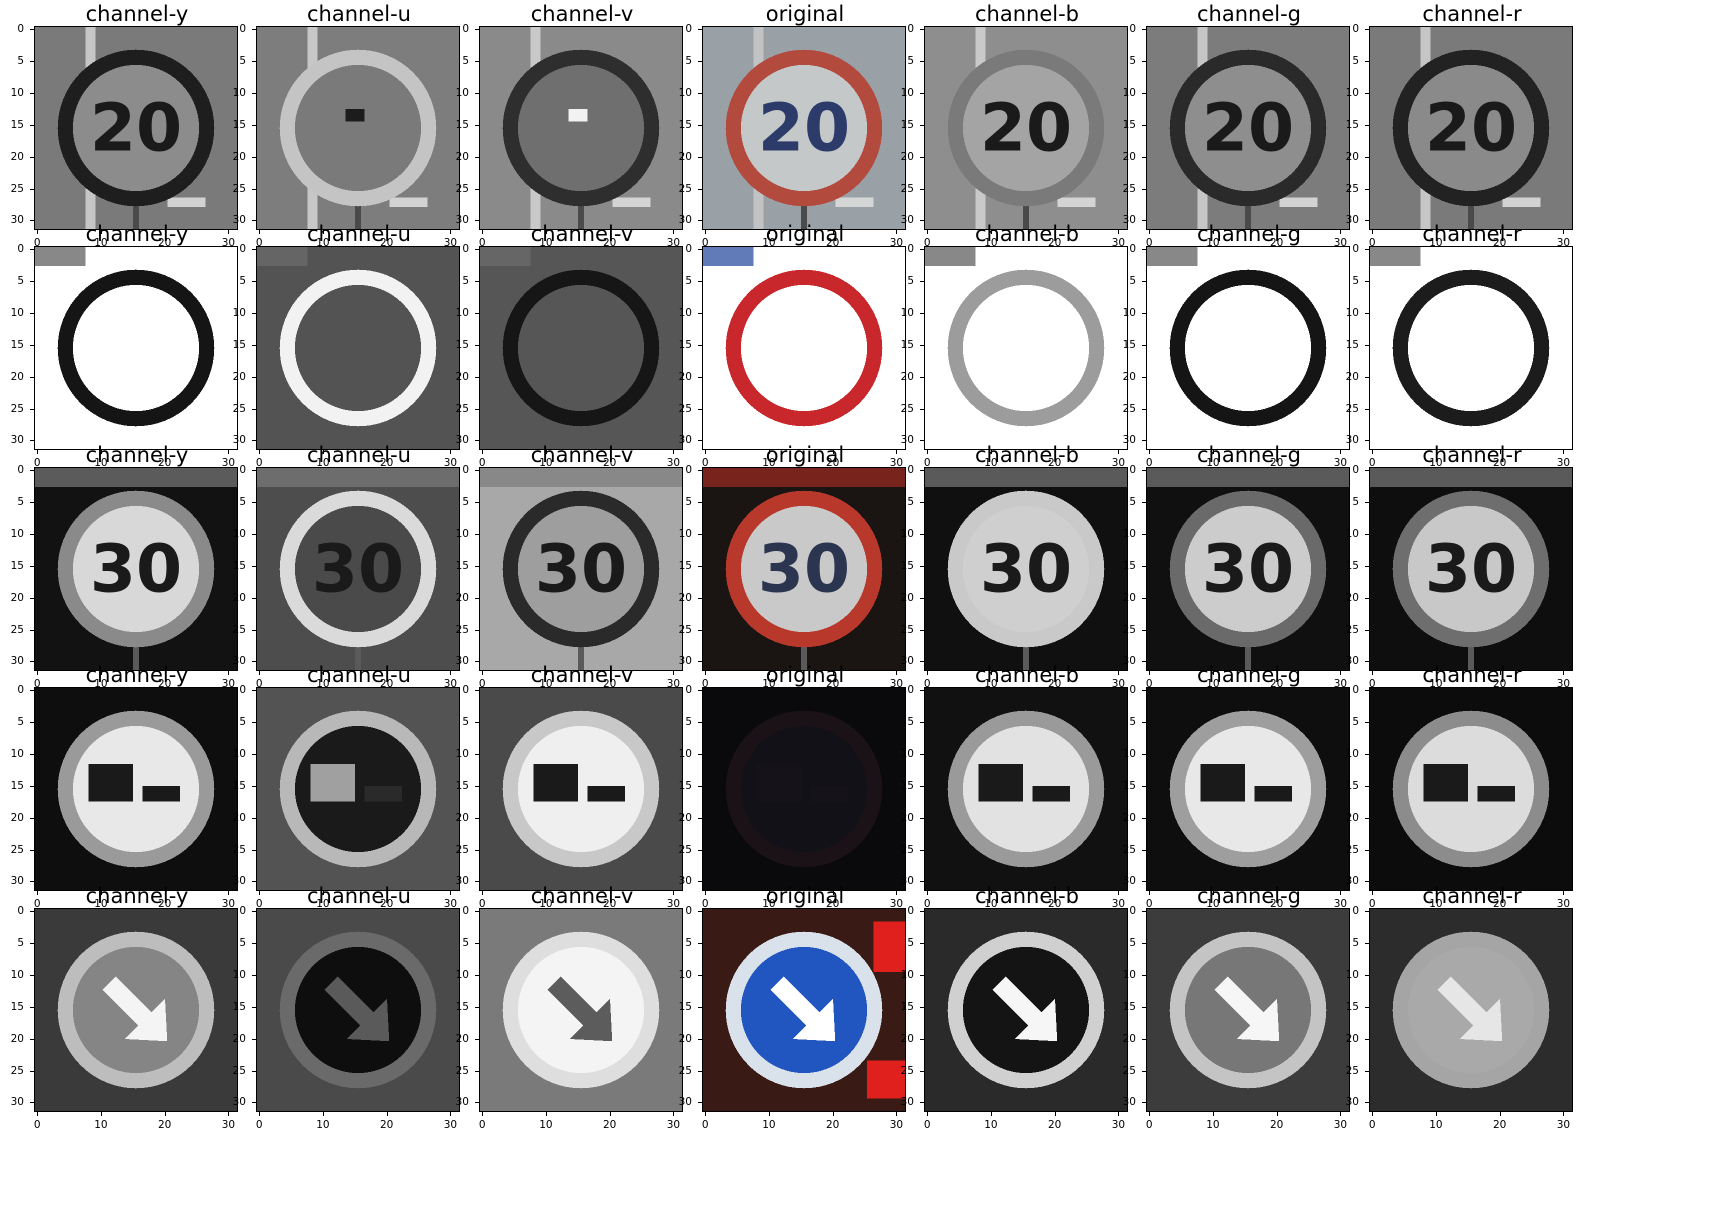 The height and width of the screenshot is (1224, 1728). Describe the element at coordinates (345, 788) in the screenshot. I see `panel-no-overtaking-trucks-channel-u: channel-u 0 5 10 15 20 25 30 0 10 20 30` at that location.